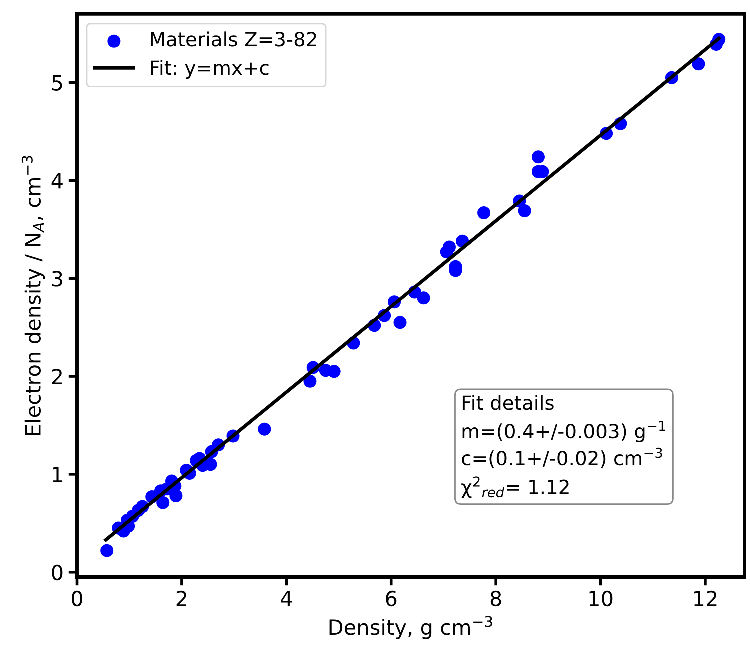  What do you see at coordinates (57, 83) in the screenshot?
I see `y-tick-label: 5` at bounding box center [57, 83].